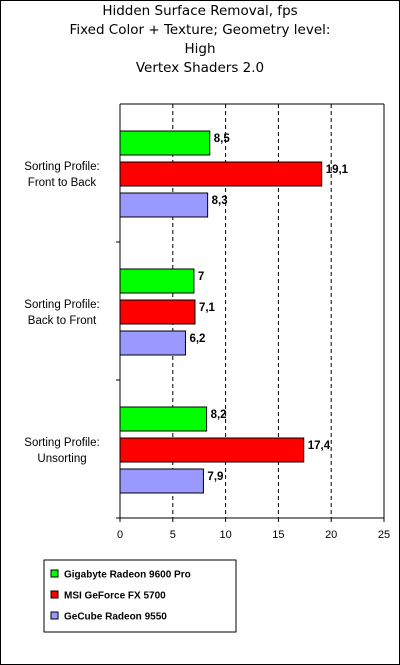  Describe the element at coordinates (173, 535) in the screenshot. I see `x-tick-label-5: 5` at that location.